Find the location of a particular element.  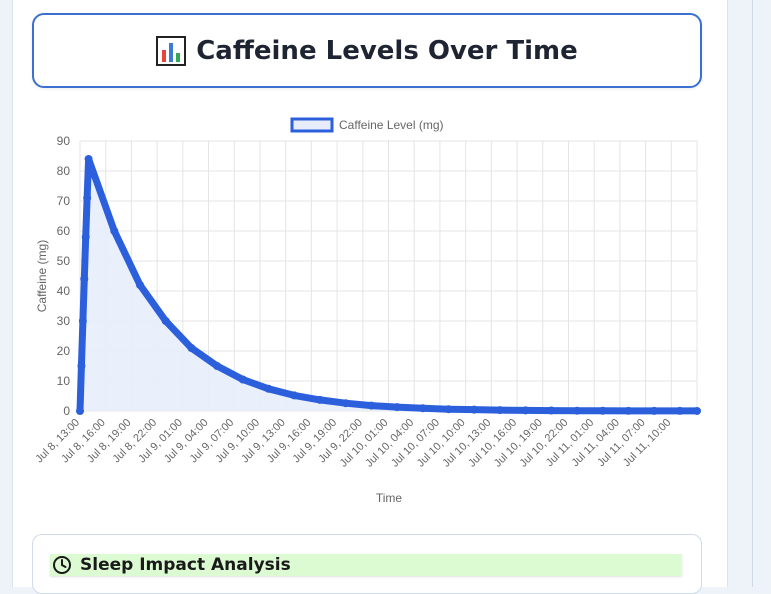

title-card: Caffeine Levels Over Time is located at coordinates (367, 50).